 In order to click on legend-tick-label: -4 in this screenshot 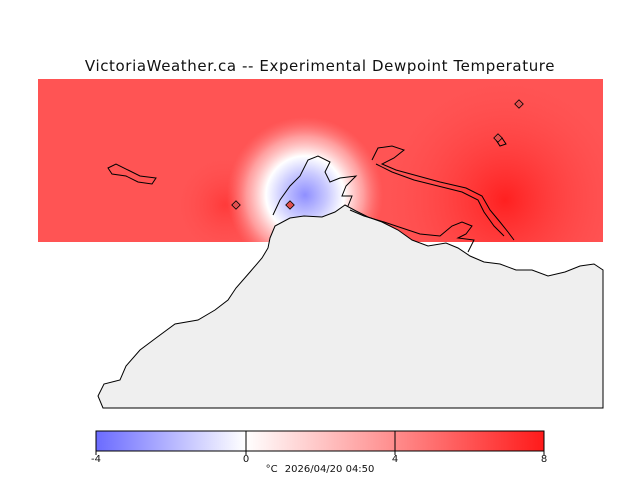, I will do `click(96, 459)`.